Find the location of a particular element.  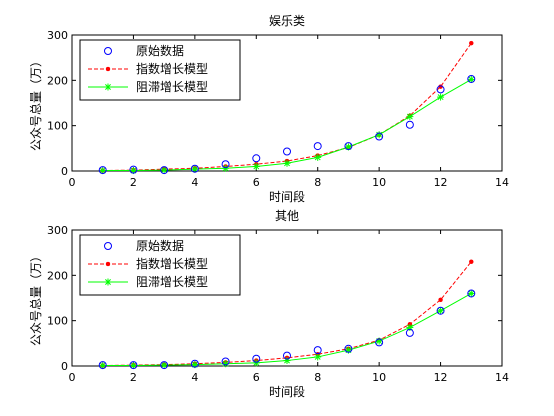

y-tick-label: 200 is located at coordinates (57, 80).